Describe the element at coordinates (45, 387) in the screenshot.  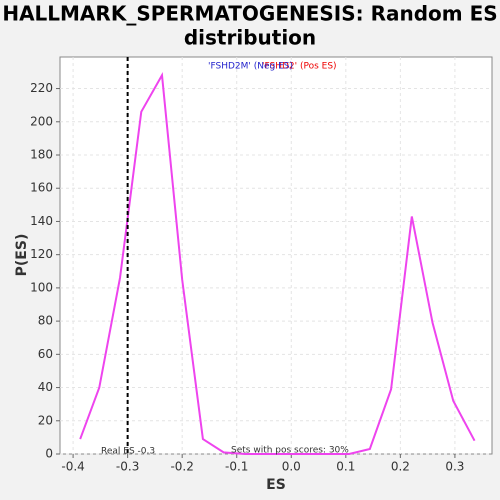
I see `y-tick-label: 40` at that location.